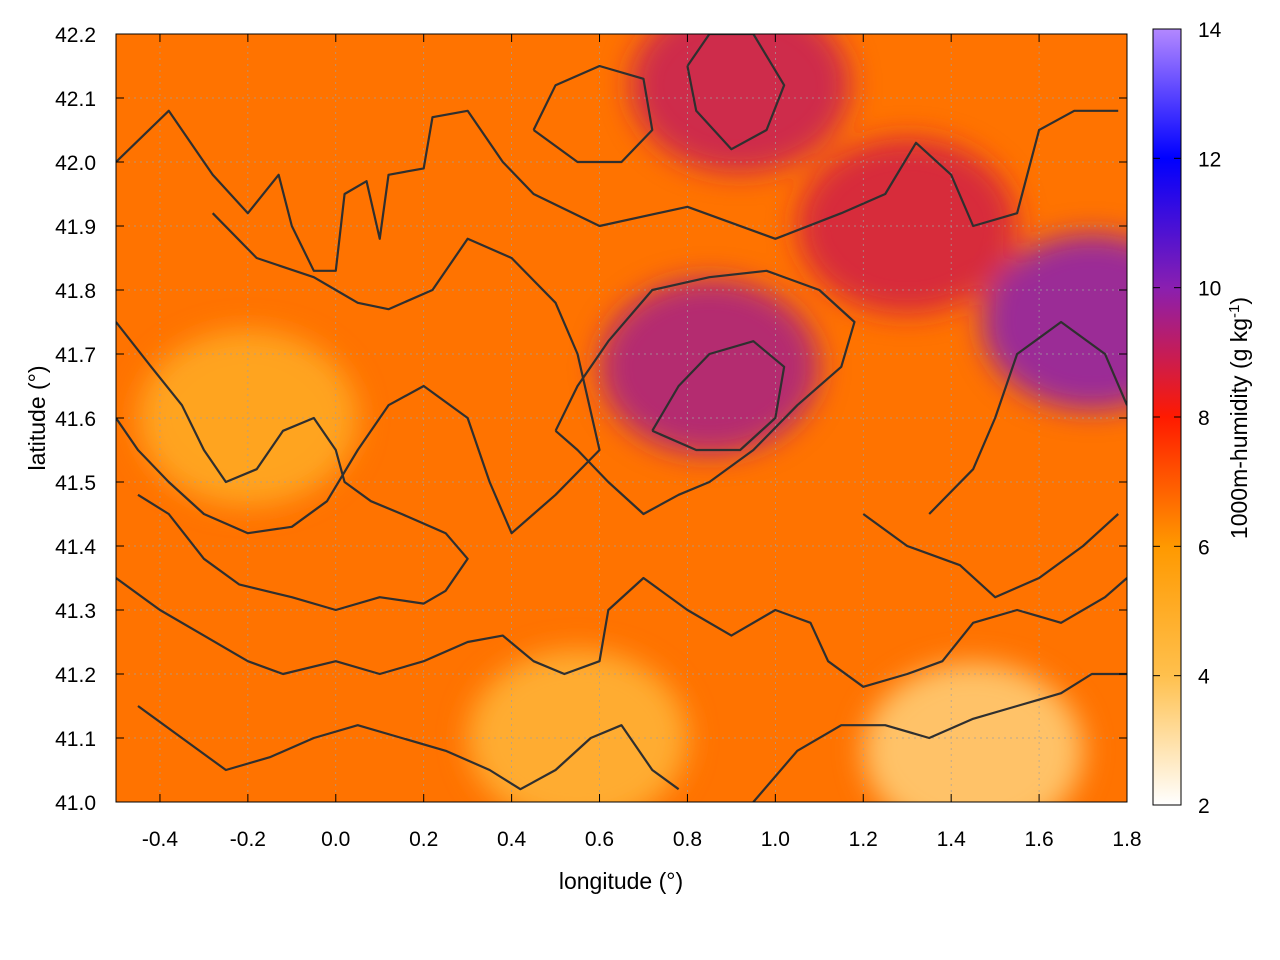  I want to click on y-tick-label: 41.3, so click(75, 611).